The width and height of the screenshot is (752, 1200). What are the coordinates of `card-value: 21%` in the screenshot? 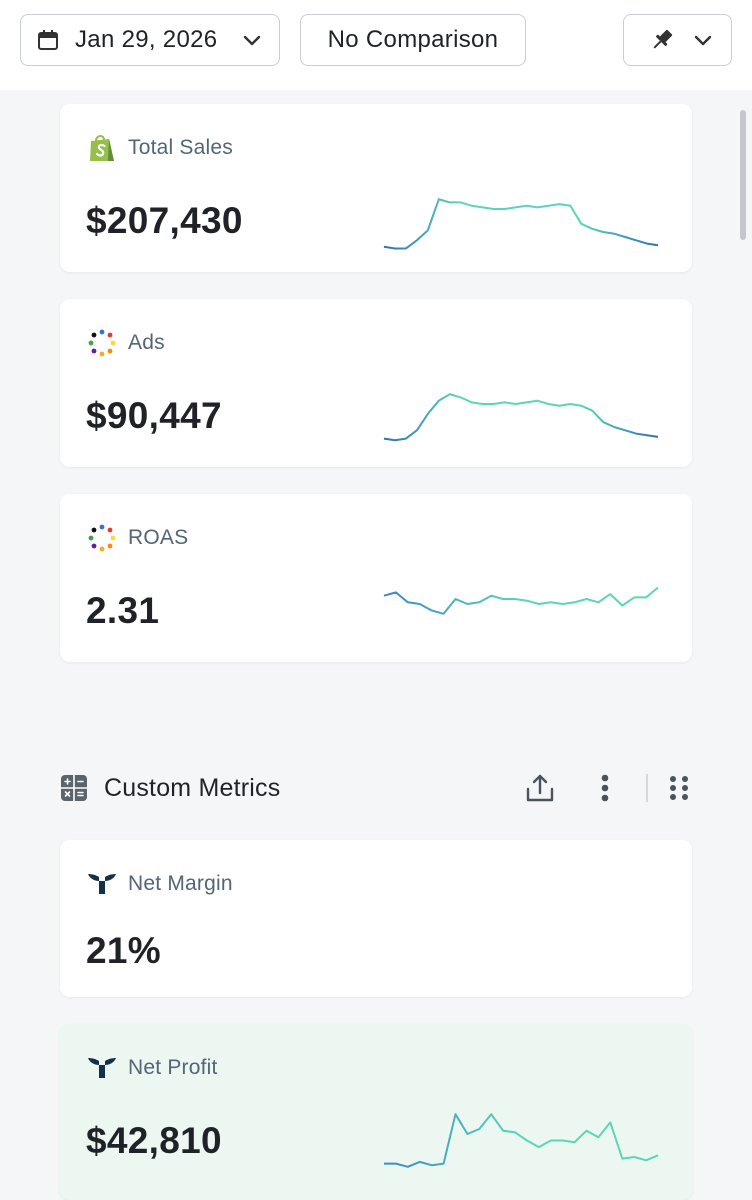 It's located at (123, 950).